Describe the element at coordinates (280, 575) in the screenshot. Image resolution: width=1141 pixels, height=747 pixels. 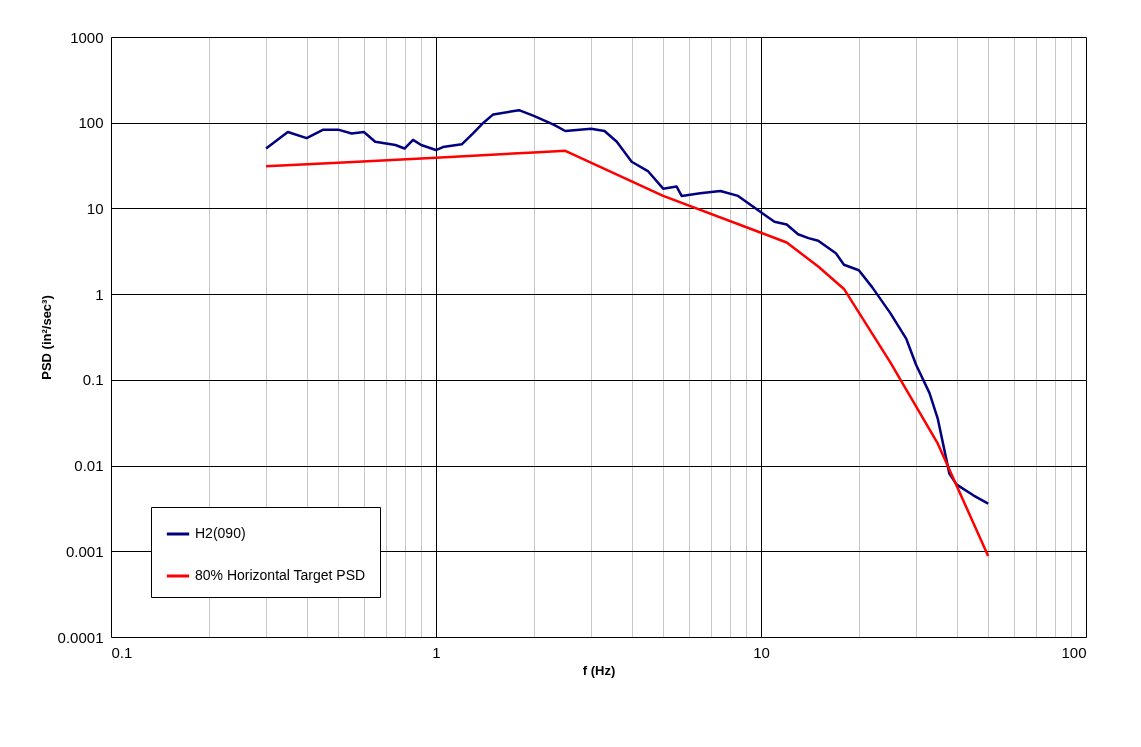
I see `legend-label: 80% Horizontal Target PSD` at that location.